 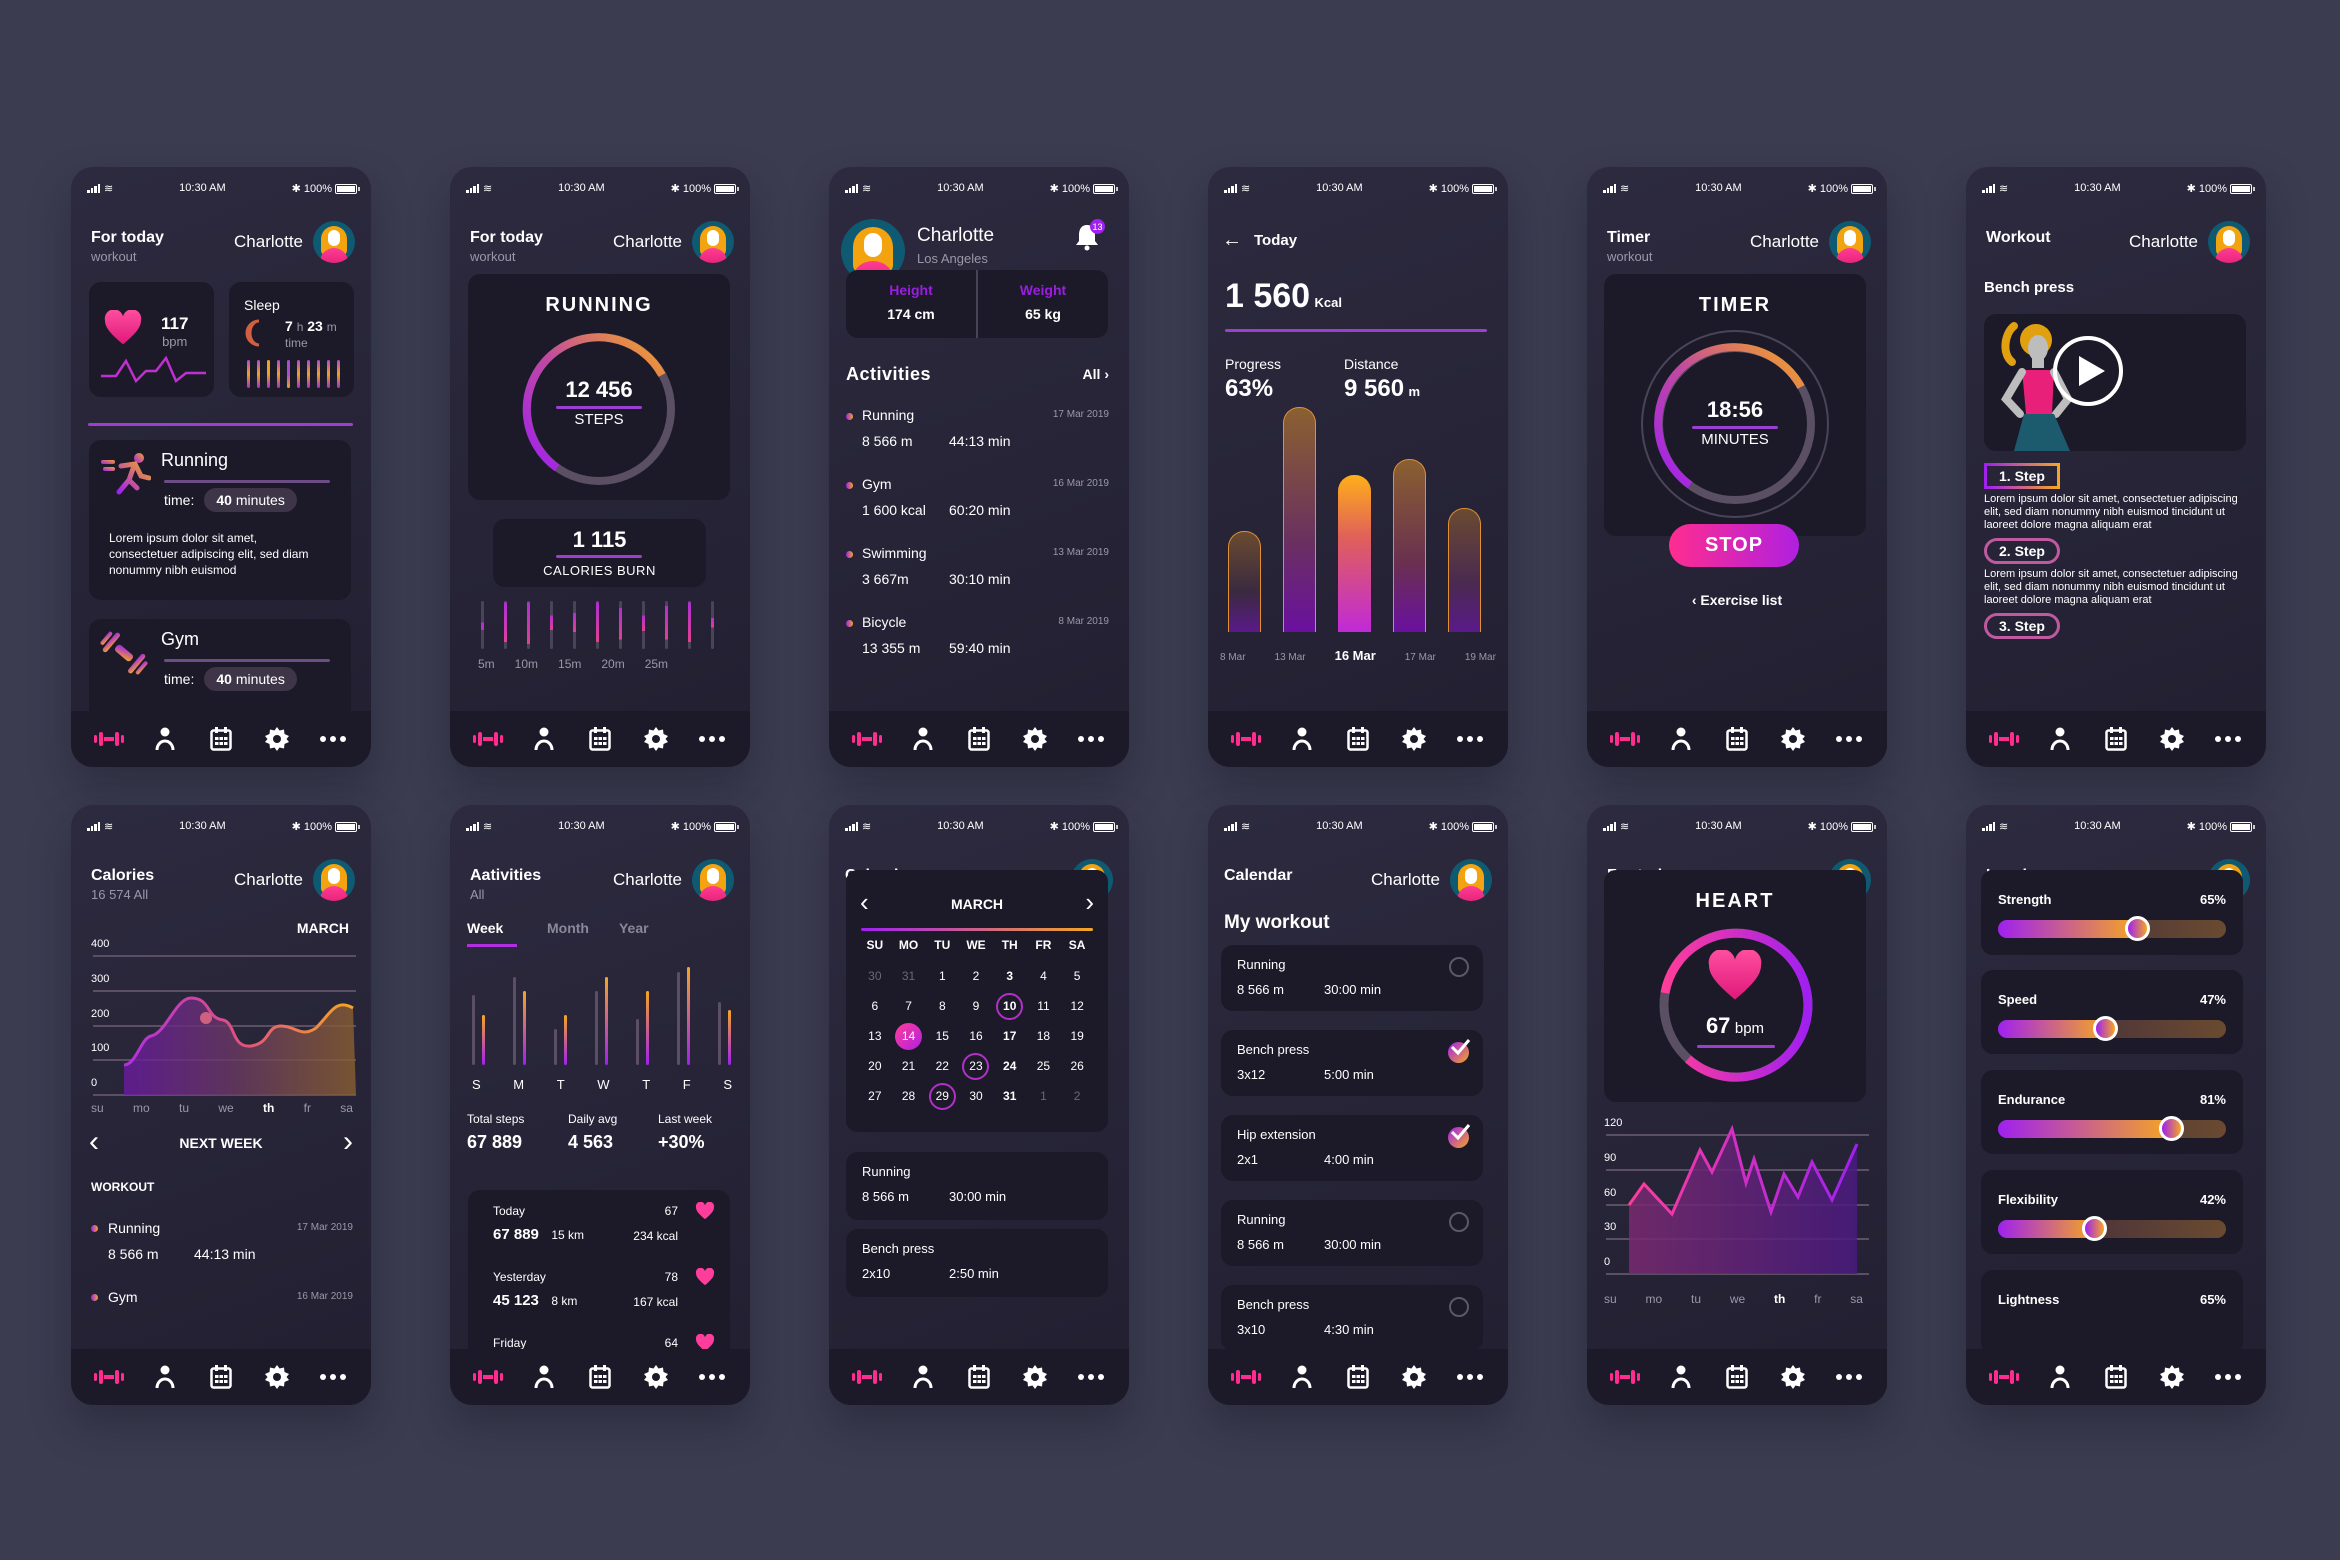 What do you see at coordinates (2022, 626) in the screenshot?
I see `step-badge: 3. Step` at bounding box center [2022, 626].